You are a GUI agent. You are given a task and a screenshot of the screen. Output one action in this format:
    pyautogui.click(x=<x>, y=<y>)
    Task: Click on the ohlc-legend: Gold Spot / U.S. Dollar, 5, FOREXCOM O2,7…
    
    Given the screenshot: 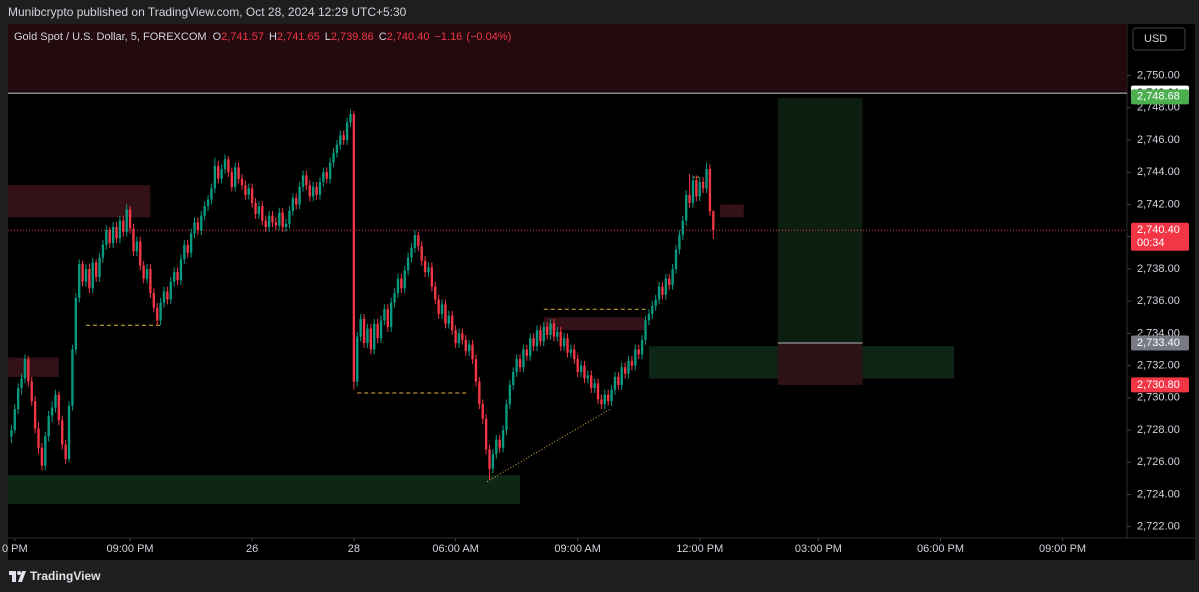 What is the action you would take?
    pyautogui.click(x=262, y=37)
    